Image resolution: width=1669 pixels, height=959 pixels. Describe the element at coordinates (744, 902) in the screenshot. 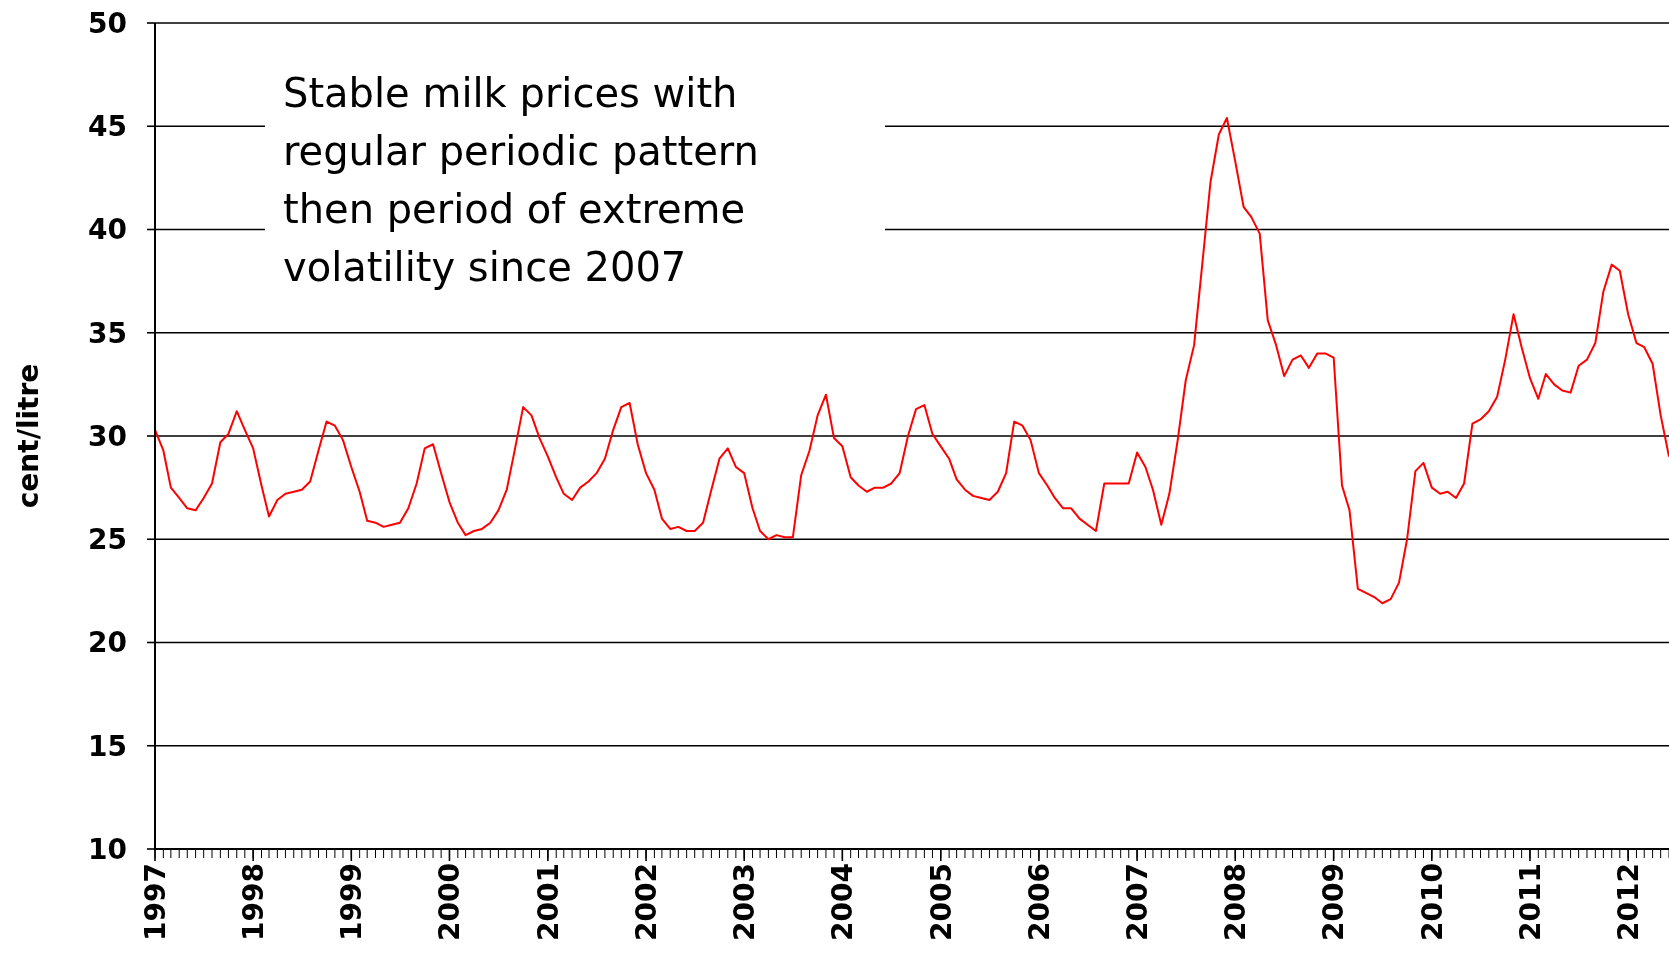

I see `x-tick-label: 2003` at that location.